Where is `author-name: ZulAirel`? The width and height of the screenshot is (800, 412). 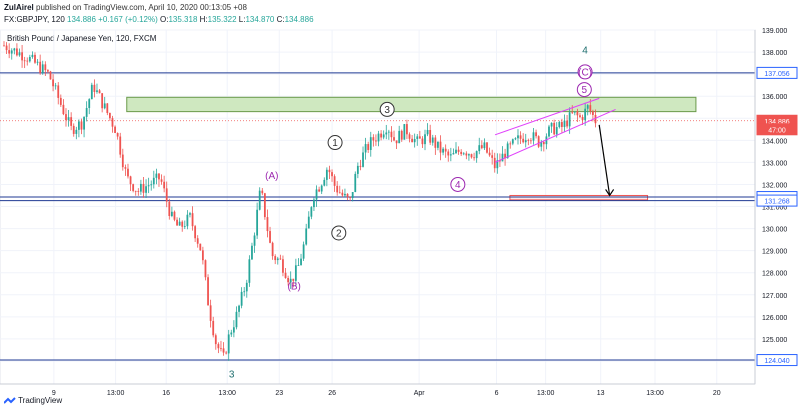
author-name: ZulAirel is located at coordinates (19, 7).